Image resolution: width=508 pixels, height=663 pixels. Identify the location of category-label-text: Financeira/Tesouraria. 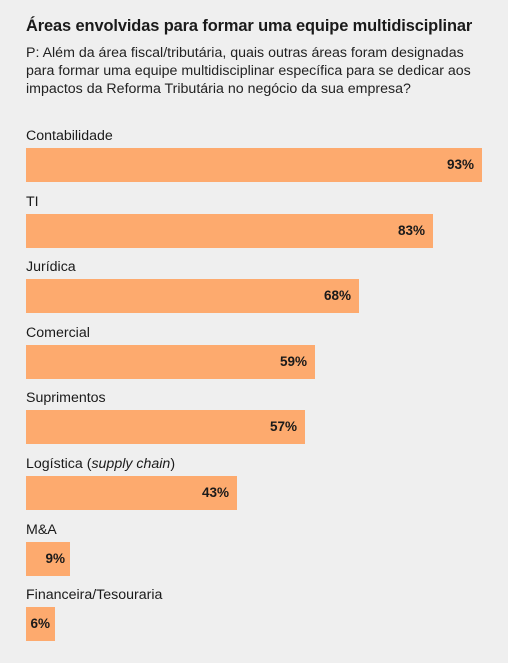
(94, 595).